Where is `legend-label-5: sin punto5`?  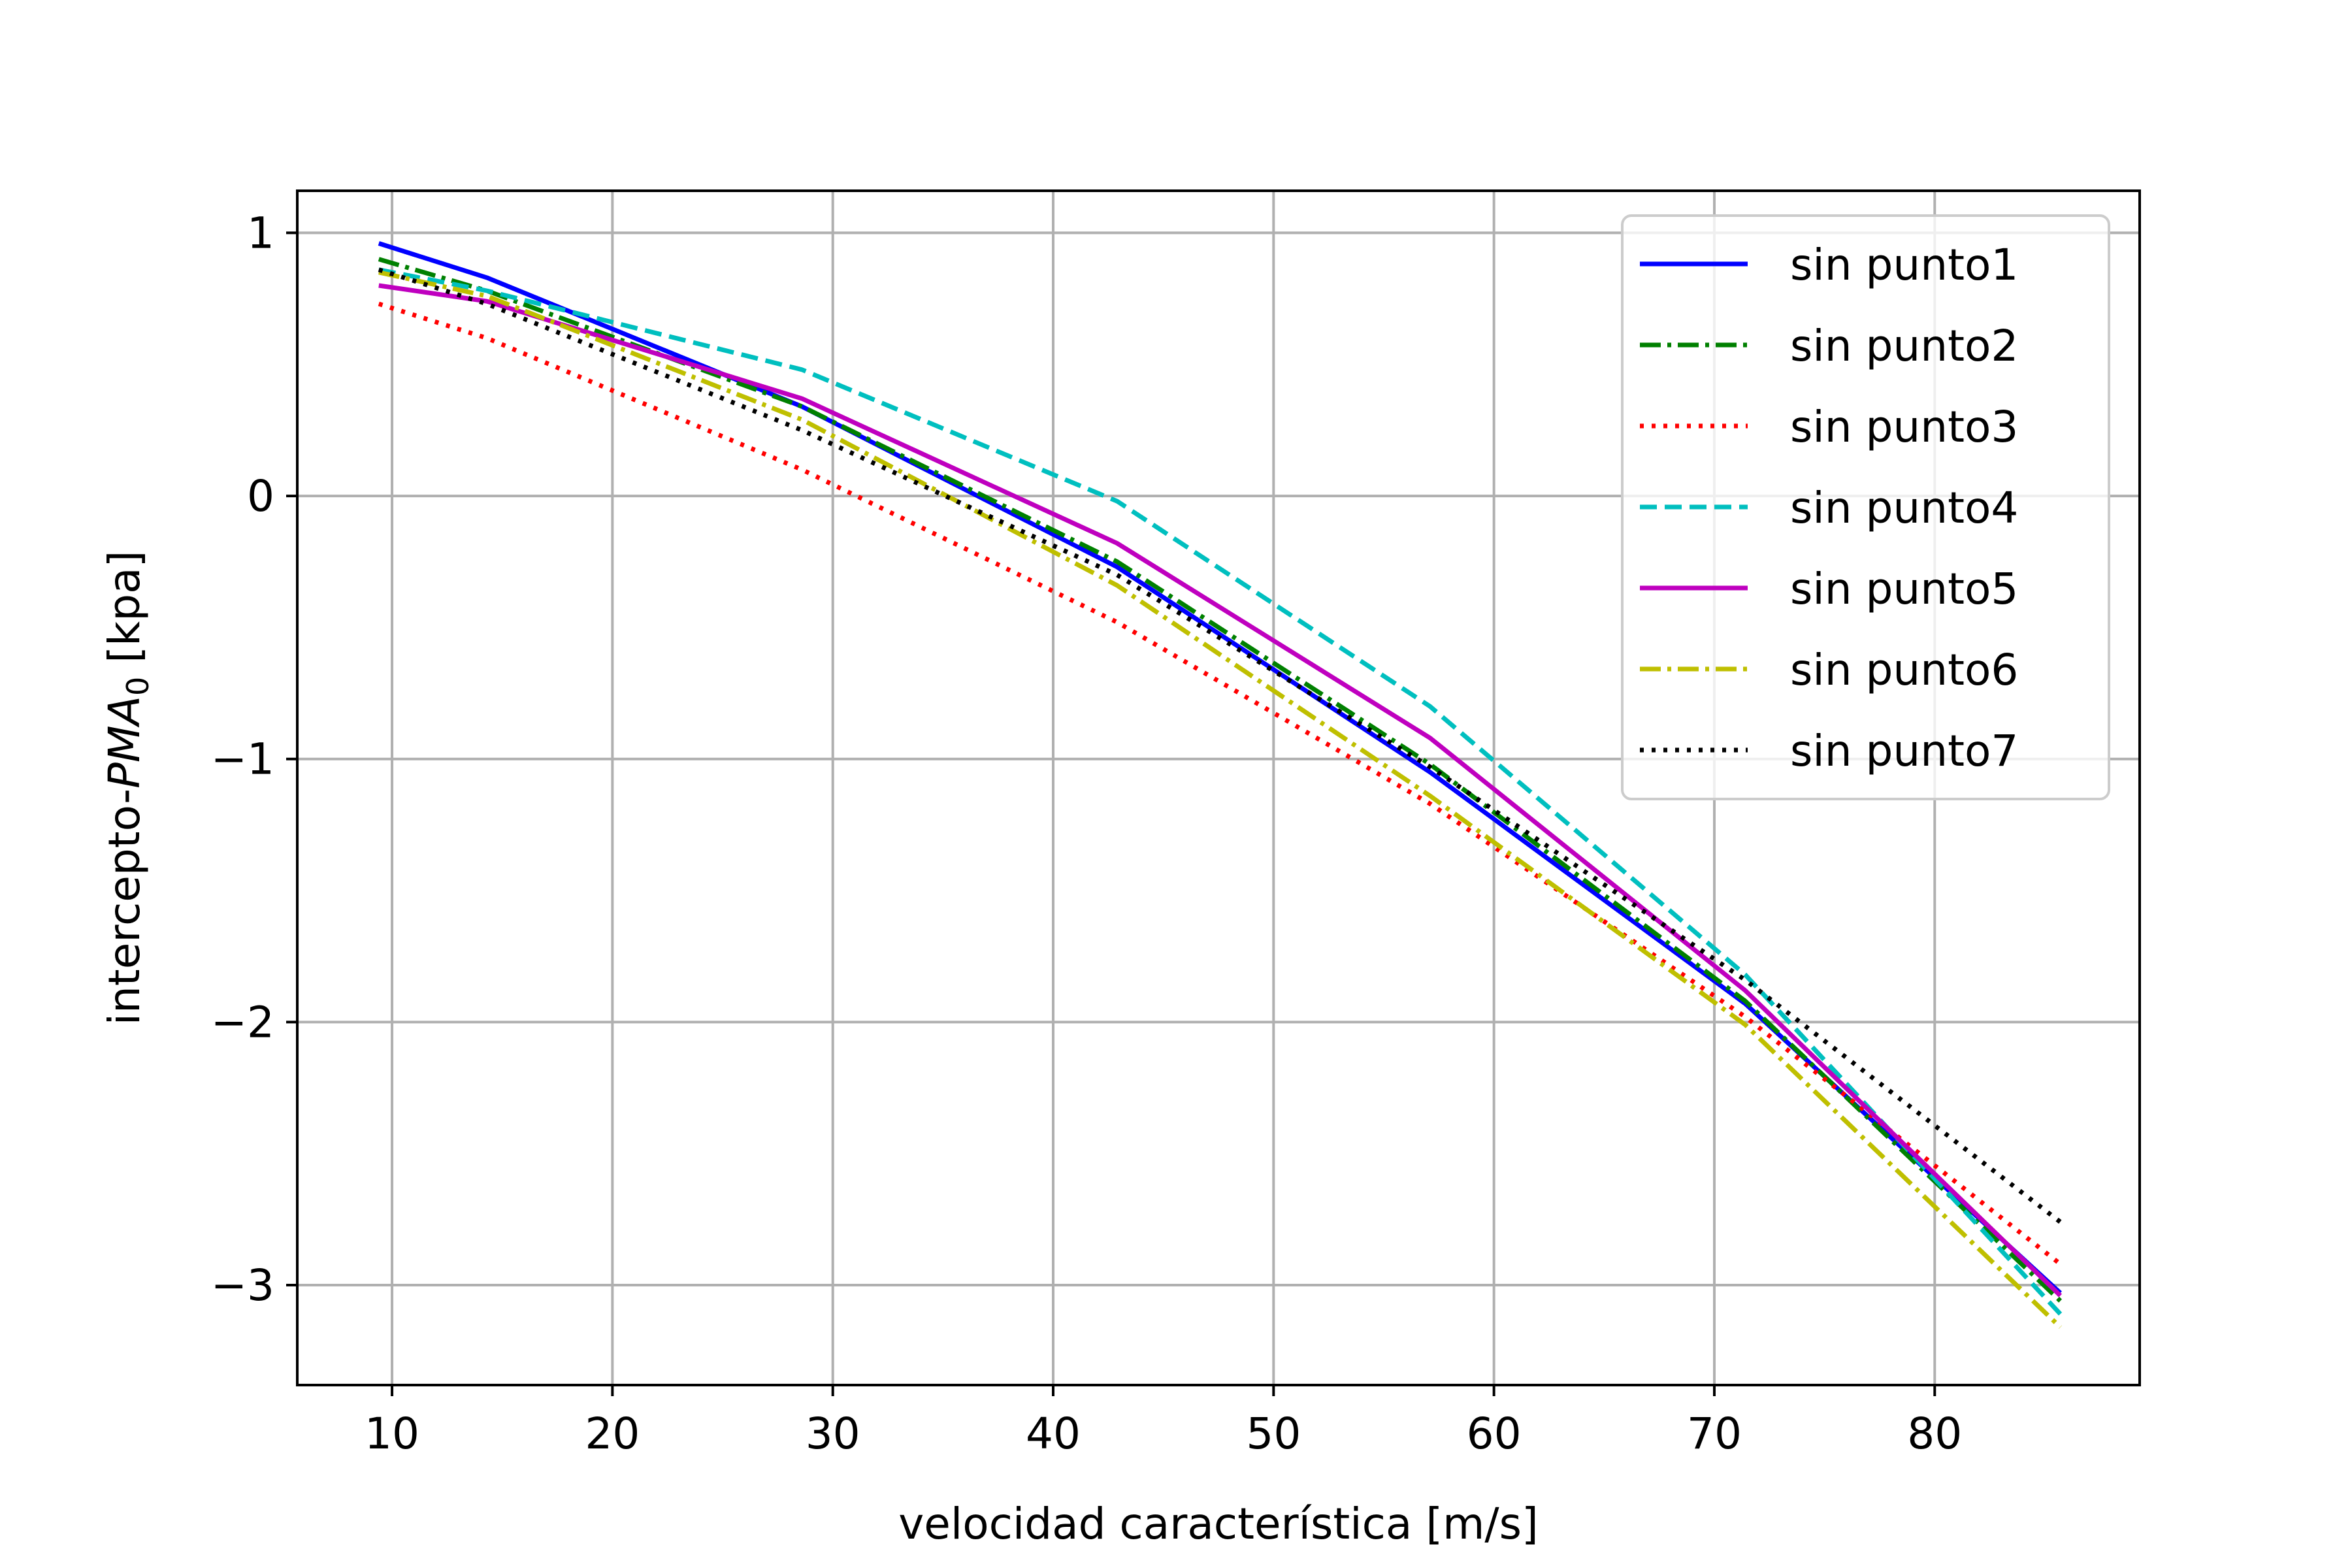 legend-label-5: sin punto5 is located at coordinates (1904, 589).